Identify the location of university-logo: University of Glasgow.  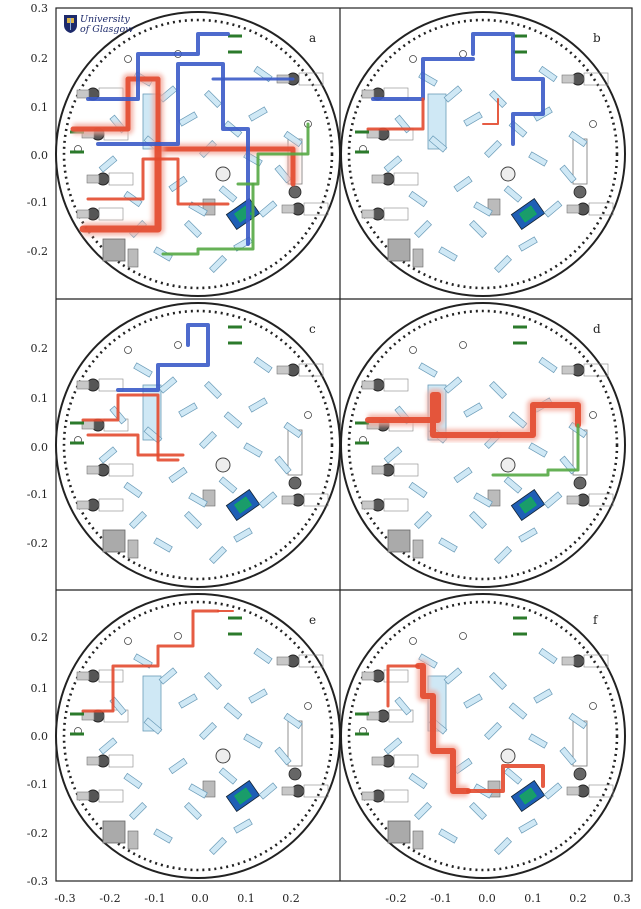
(98, 24).